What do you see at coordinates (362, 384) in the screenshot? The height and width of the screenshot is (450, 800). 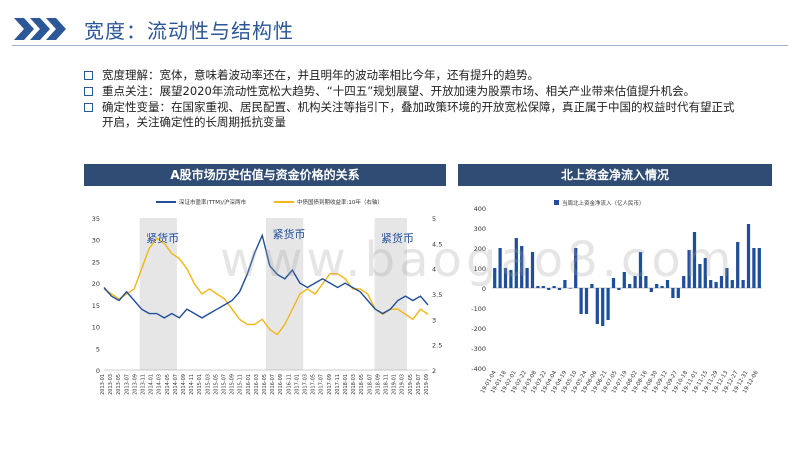 I see `x-axis-tick: 2018-05` at bounding box center [362, 384].